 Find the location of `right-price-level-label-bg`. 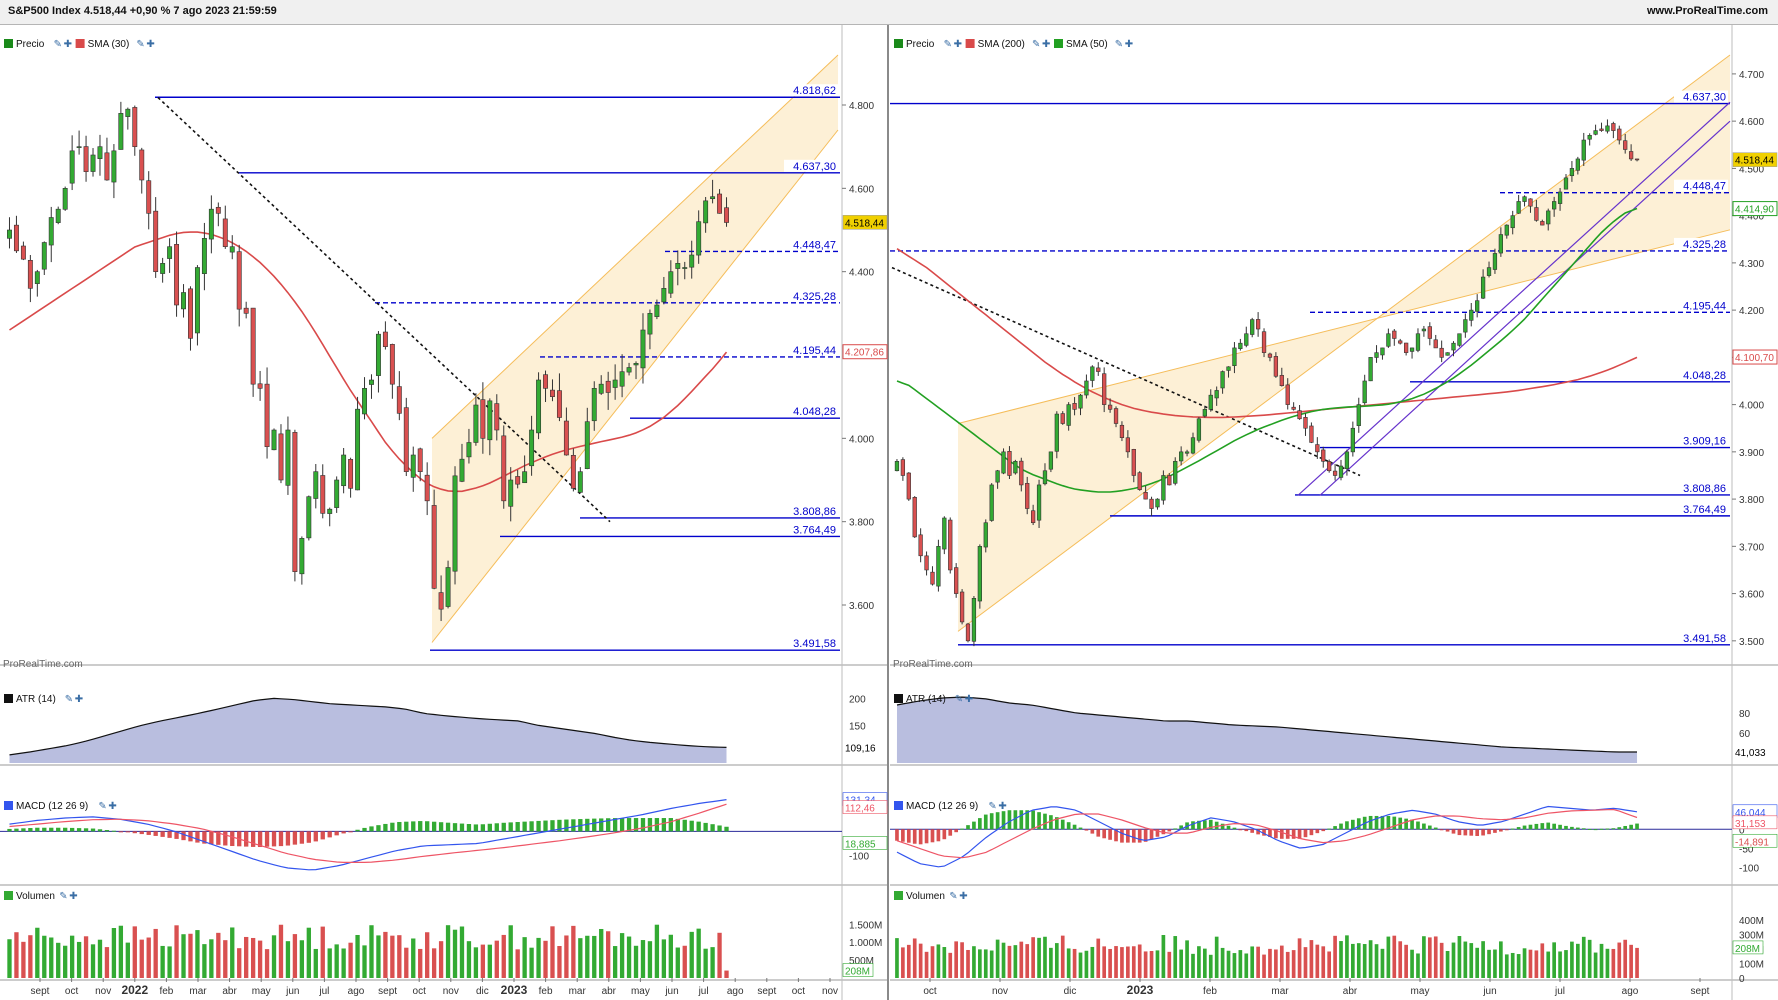

right-price-level-label-bg is located at coordinates (1701, 637).